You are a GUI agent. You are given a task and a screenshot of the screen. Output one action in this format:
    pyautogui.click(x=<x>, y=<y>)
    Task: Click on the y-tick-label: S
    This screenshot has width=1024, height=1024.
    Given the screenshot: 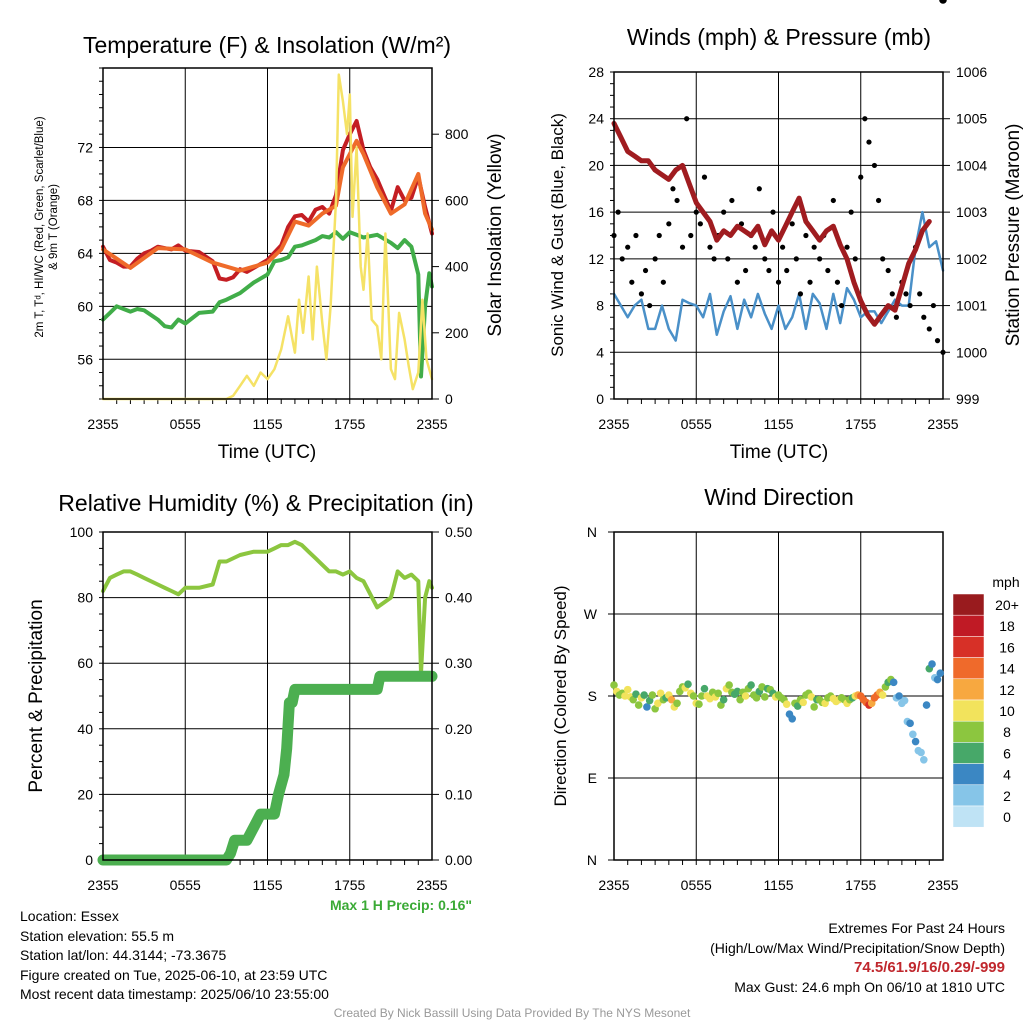 What is the action you would take?
    pyautogui.click(x=592, y=696)
    